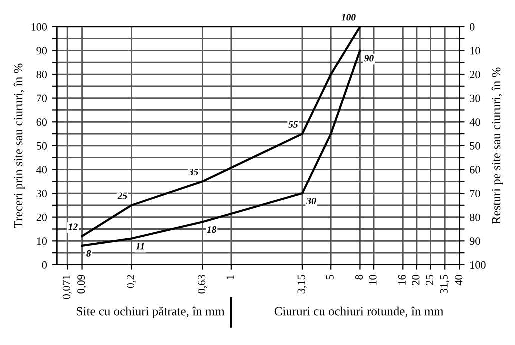  Describe the element at coordinates (40, 27) in the screenshot. I see `y-tick-label: 100` at that location.